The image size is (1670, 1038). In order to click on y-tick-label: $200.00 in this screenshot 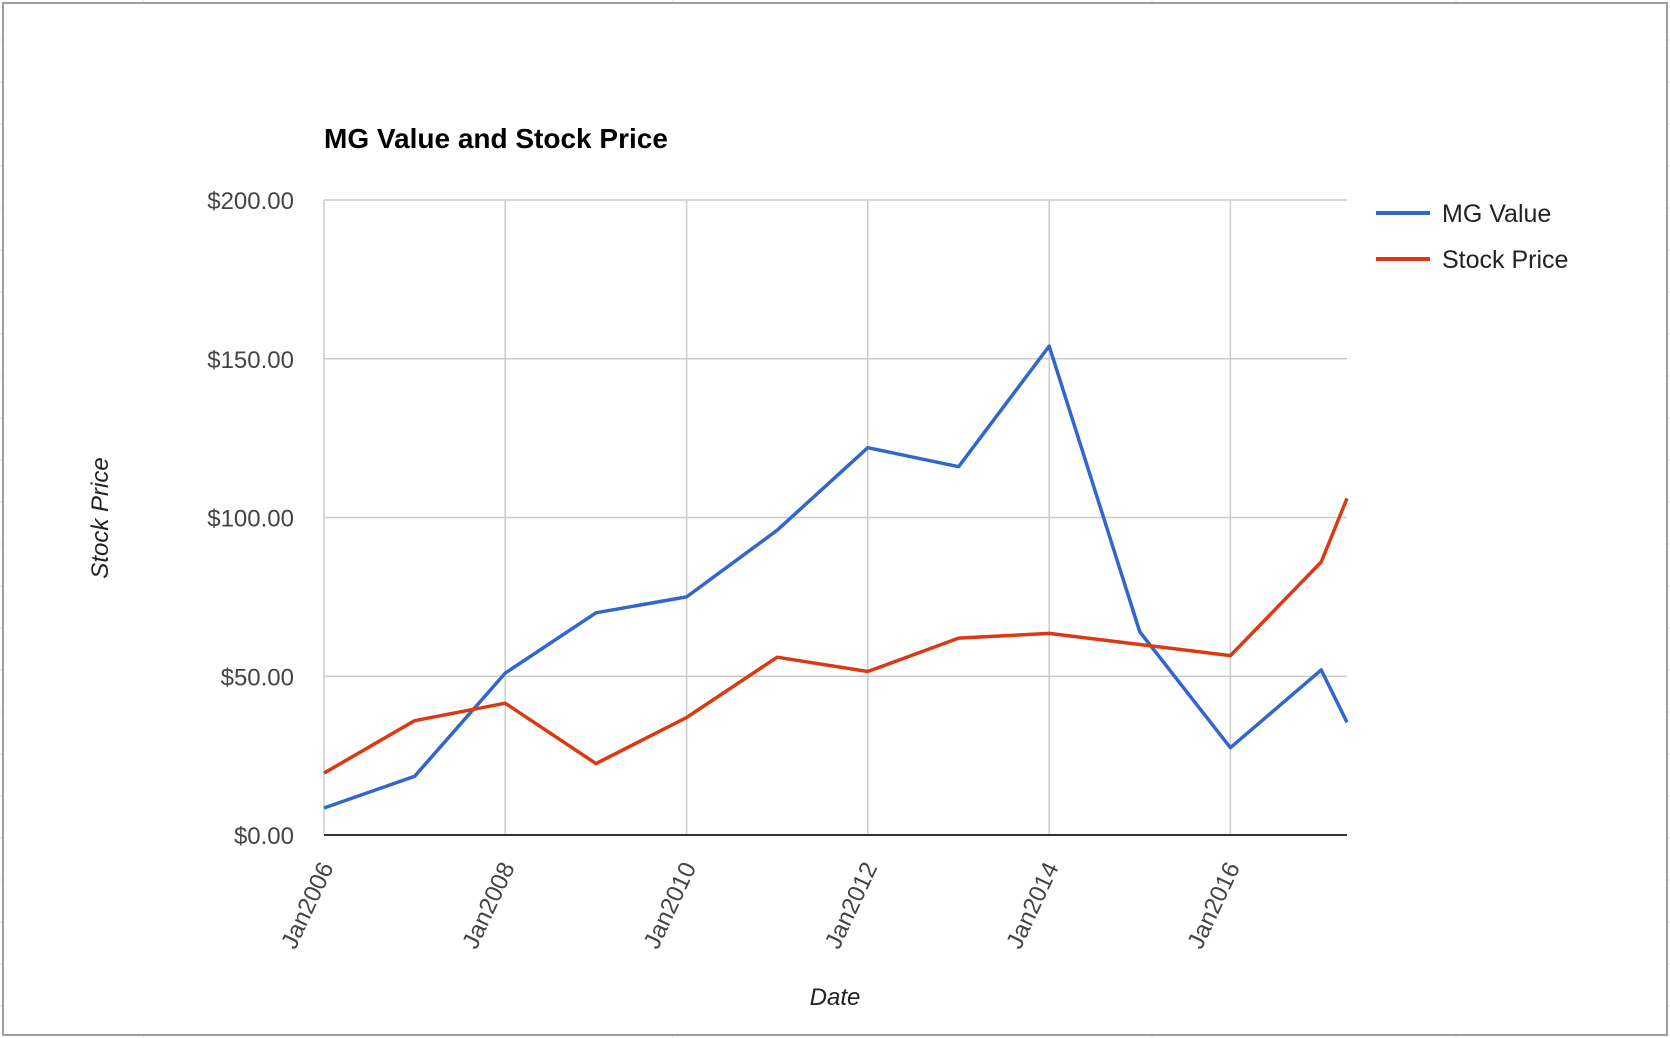, I will do `click(250, 201)`.